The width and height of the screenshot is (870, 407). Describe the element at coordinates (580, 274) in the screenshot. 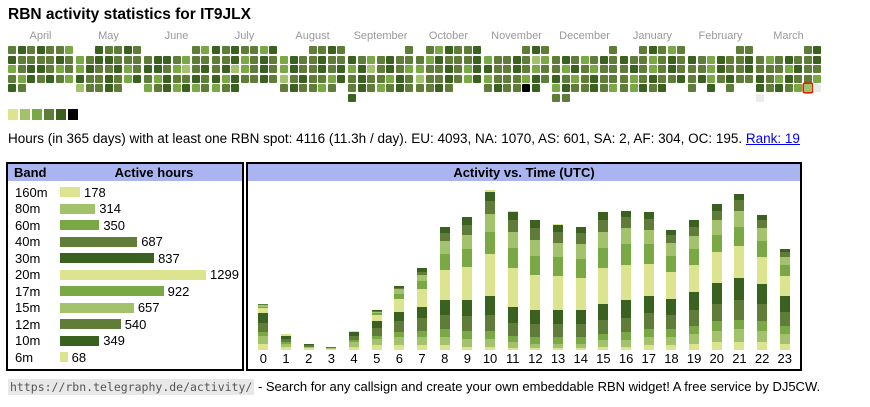

I see `time-chart-column: 14` at that location.